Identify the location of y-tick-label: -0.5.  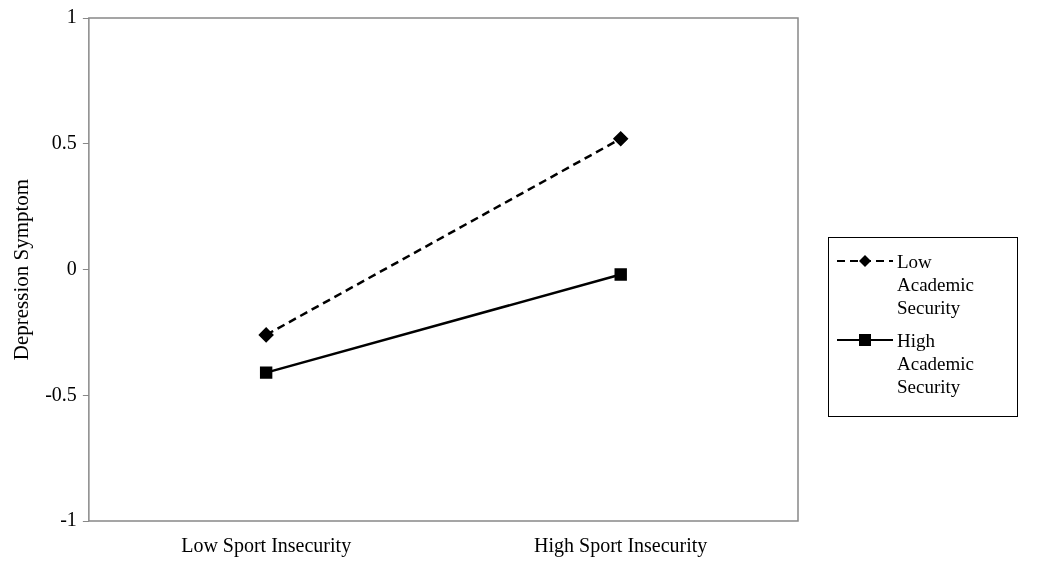
(61, 393).